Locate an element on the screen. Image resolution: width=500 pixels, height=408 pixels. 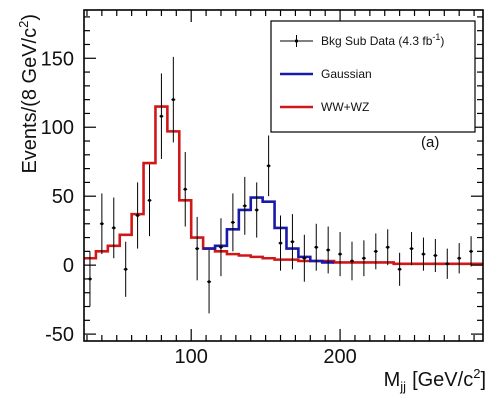
legend: Bkg Sub Data (4.3 fb-1) Gaussian WW+WZ is located at coordinates (373, 76).